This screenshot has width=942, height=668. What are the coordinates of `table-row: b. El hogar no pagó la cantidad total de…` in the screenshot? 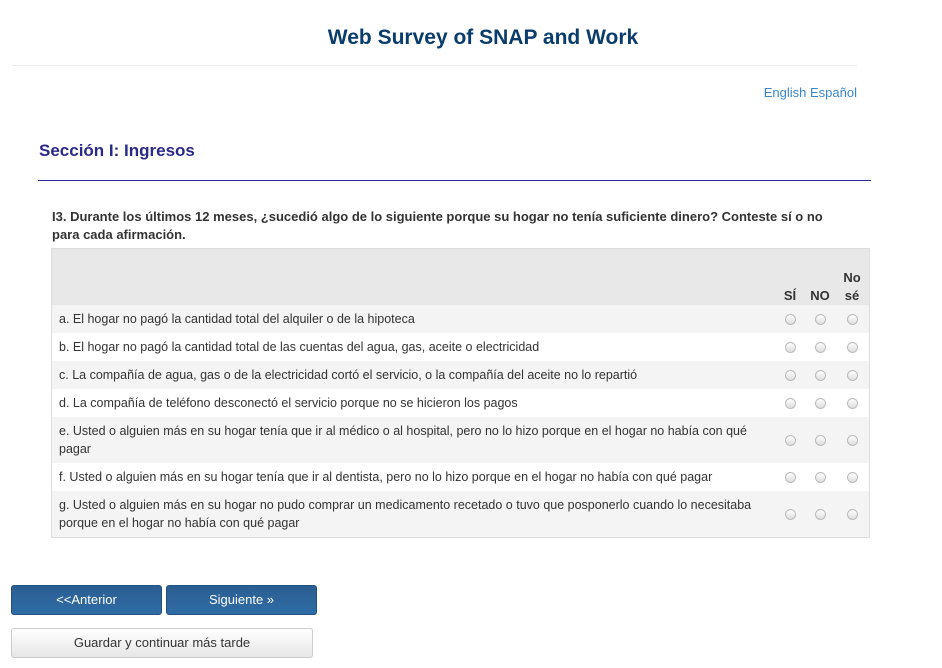 It's located at (460, 347).